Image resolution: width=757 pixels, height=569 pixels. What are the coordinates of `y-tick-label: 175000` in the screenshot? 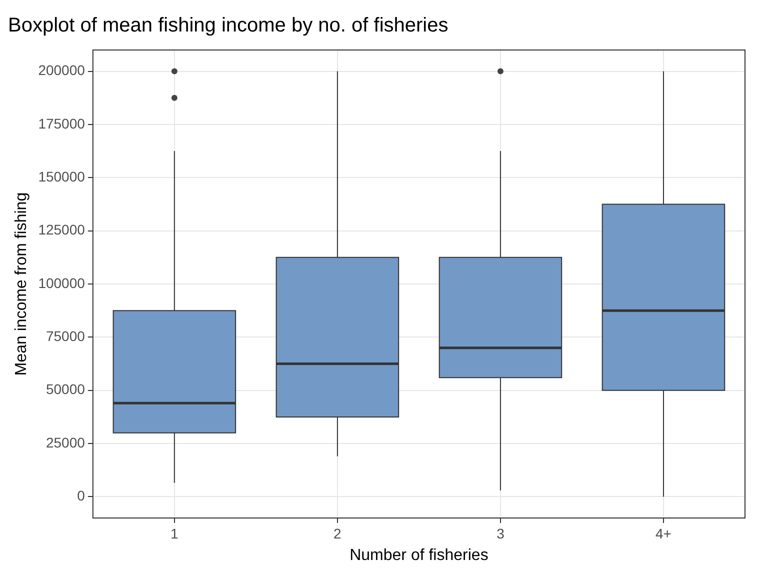 It's located at (62, 123).